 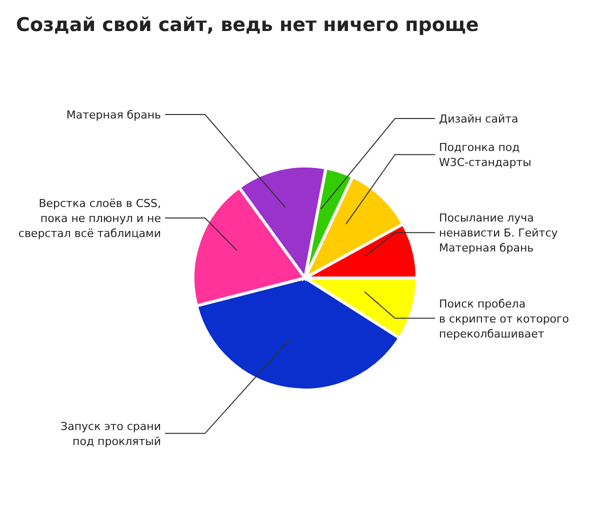 What do you see at coordinates (247, 25) in the screenshot?
I see `chart-title: Создай свой сайт, ведь нет ничего проще` at bounding box center [247, 25].